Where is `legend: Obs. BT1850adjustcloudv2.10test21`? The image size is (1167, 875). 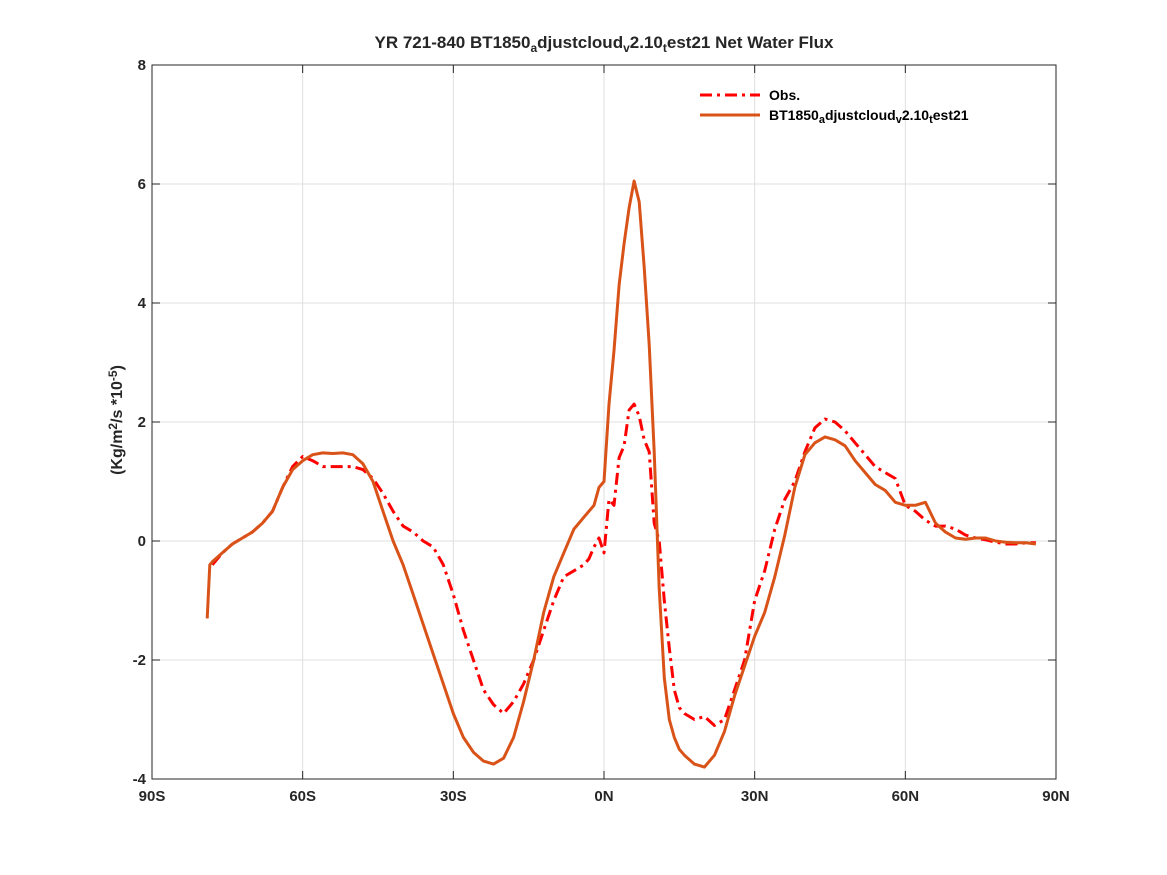
legend: Obs. BT1850adjustcloudv2.10test21 is located at coordinates (834, 106).